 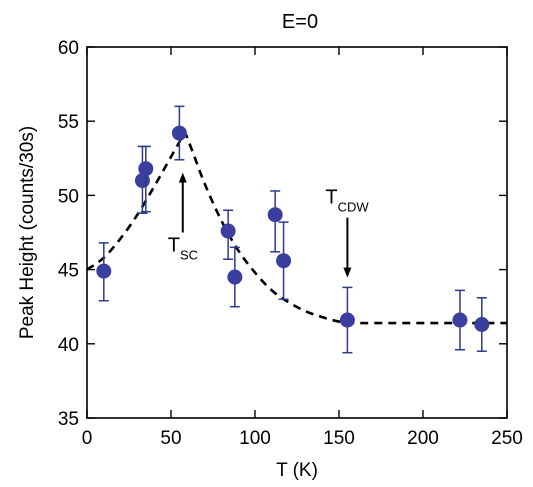 What do you see at coordinates (27, 232) in the screenshot?
I see `y-axis-title: Peak Height (counts/30s)` at bounding box center [27, 232].